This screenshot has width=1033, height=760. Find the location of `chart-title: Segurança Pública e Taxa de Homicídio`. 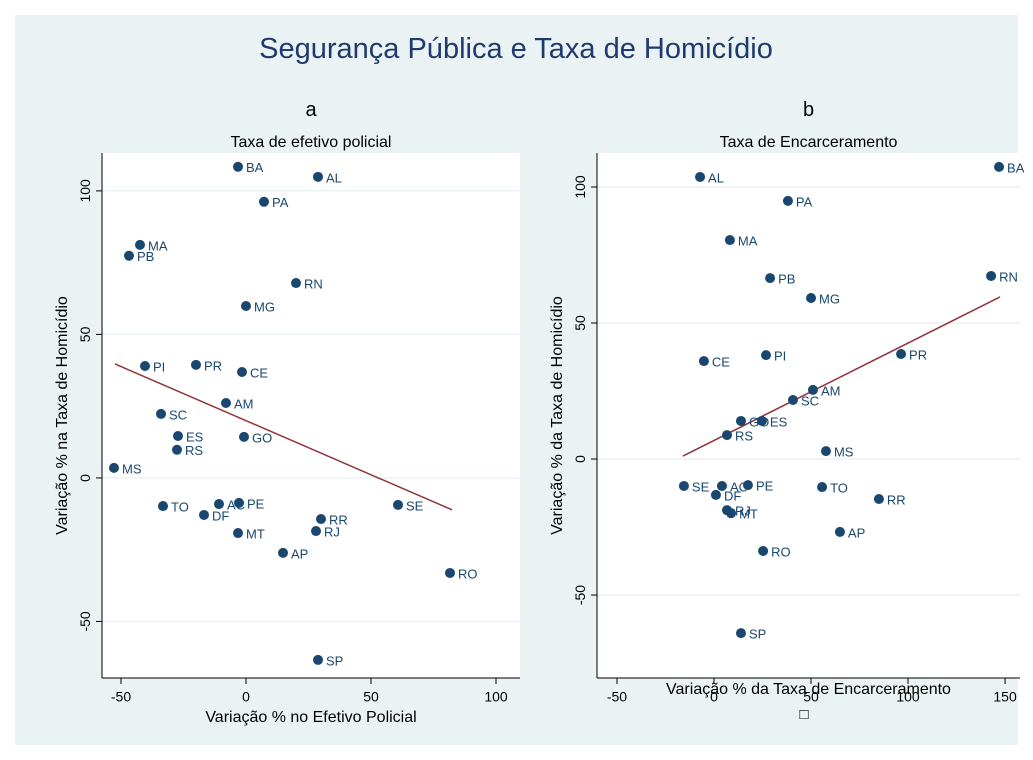

chart-title: Segurança Pública e Taxa de Homicídio is located at coordinates (516, 49).